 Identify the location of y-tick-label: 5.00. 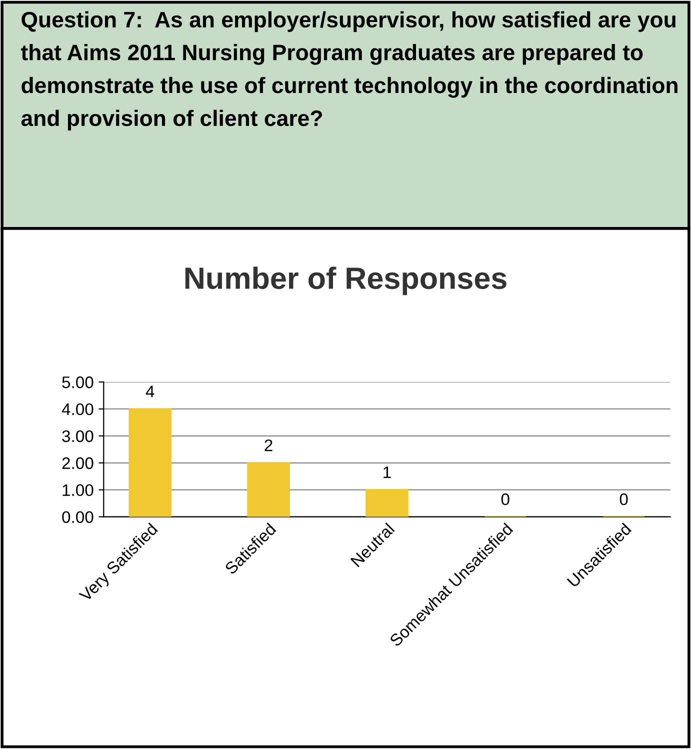
(78, 382).